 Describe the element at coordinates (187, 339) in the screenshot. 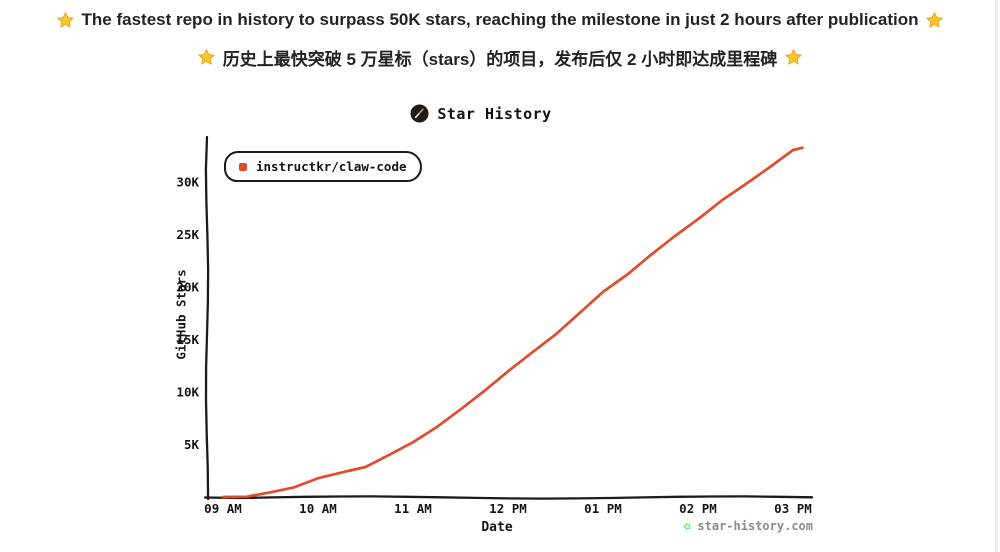

I see `y-tick-label: 15K` at that location.